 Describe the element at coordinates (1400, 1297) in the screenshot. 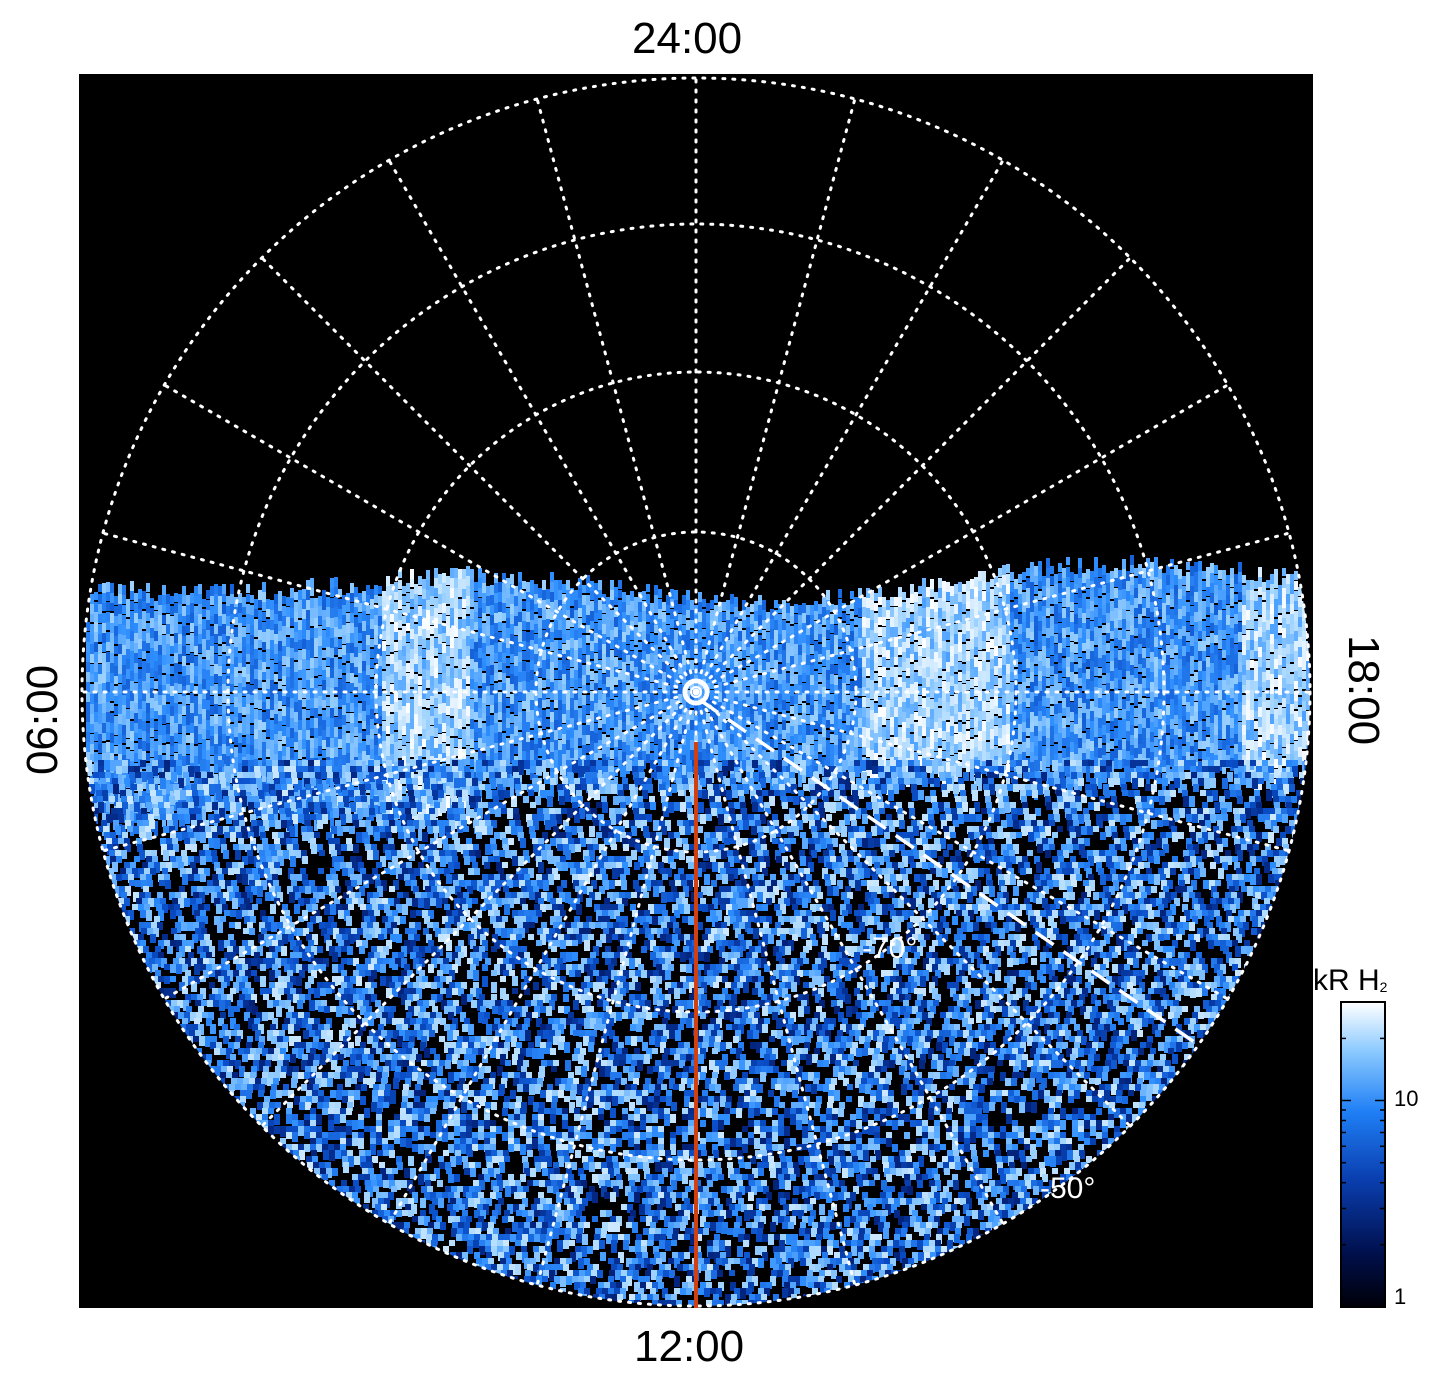

I see `colorbar-tick-1: 1` at that location.